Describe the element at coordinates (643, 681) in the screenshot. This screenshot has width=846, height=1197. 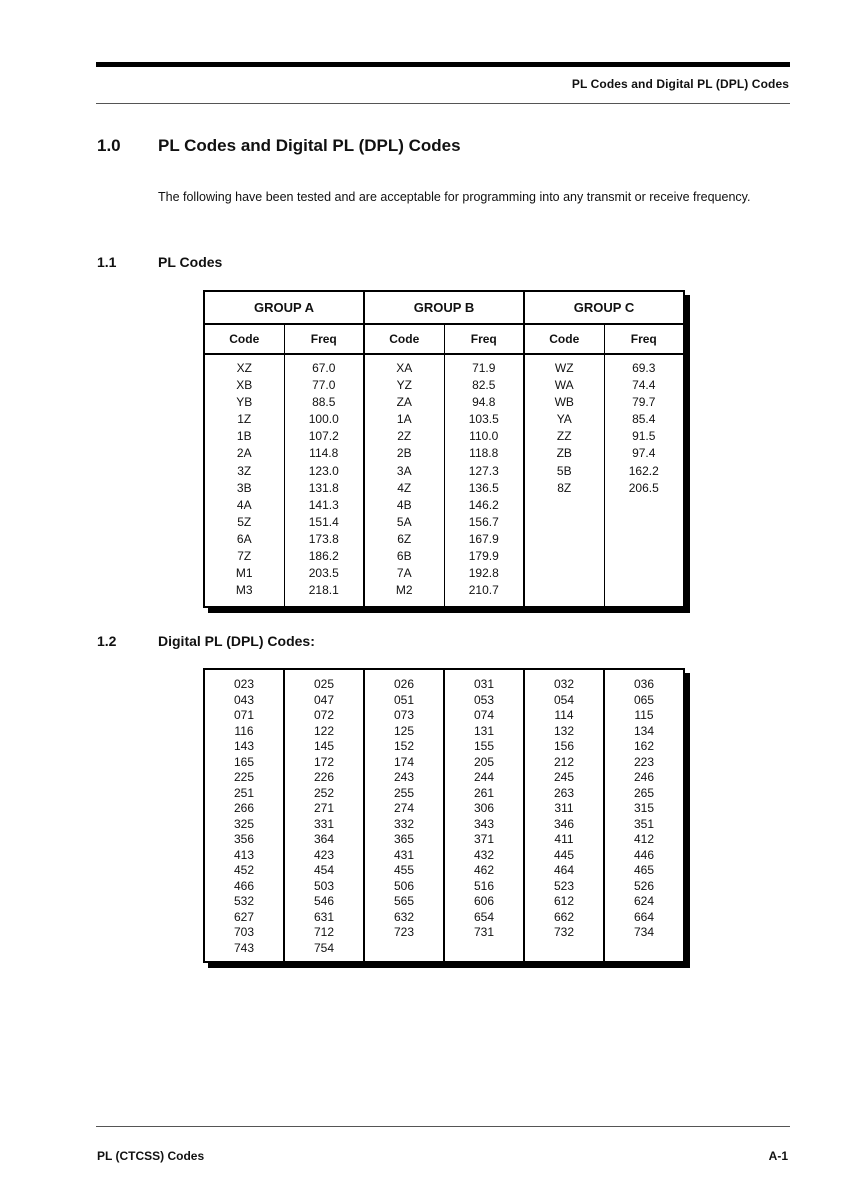
I see `table-cell: 036` at that location.